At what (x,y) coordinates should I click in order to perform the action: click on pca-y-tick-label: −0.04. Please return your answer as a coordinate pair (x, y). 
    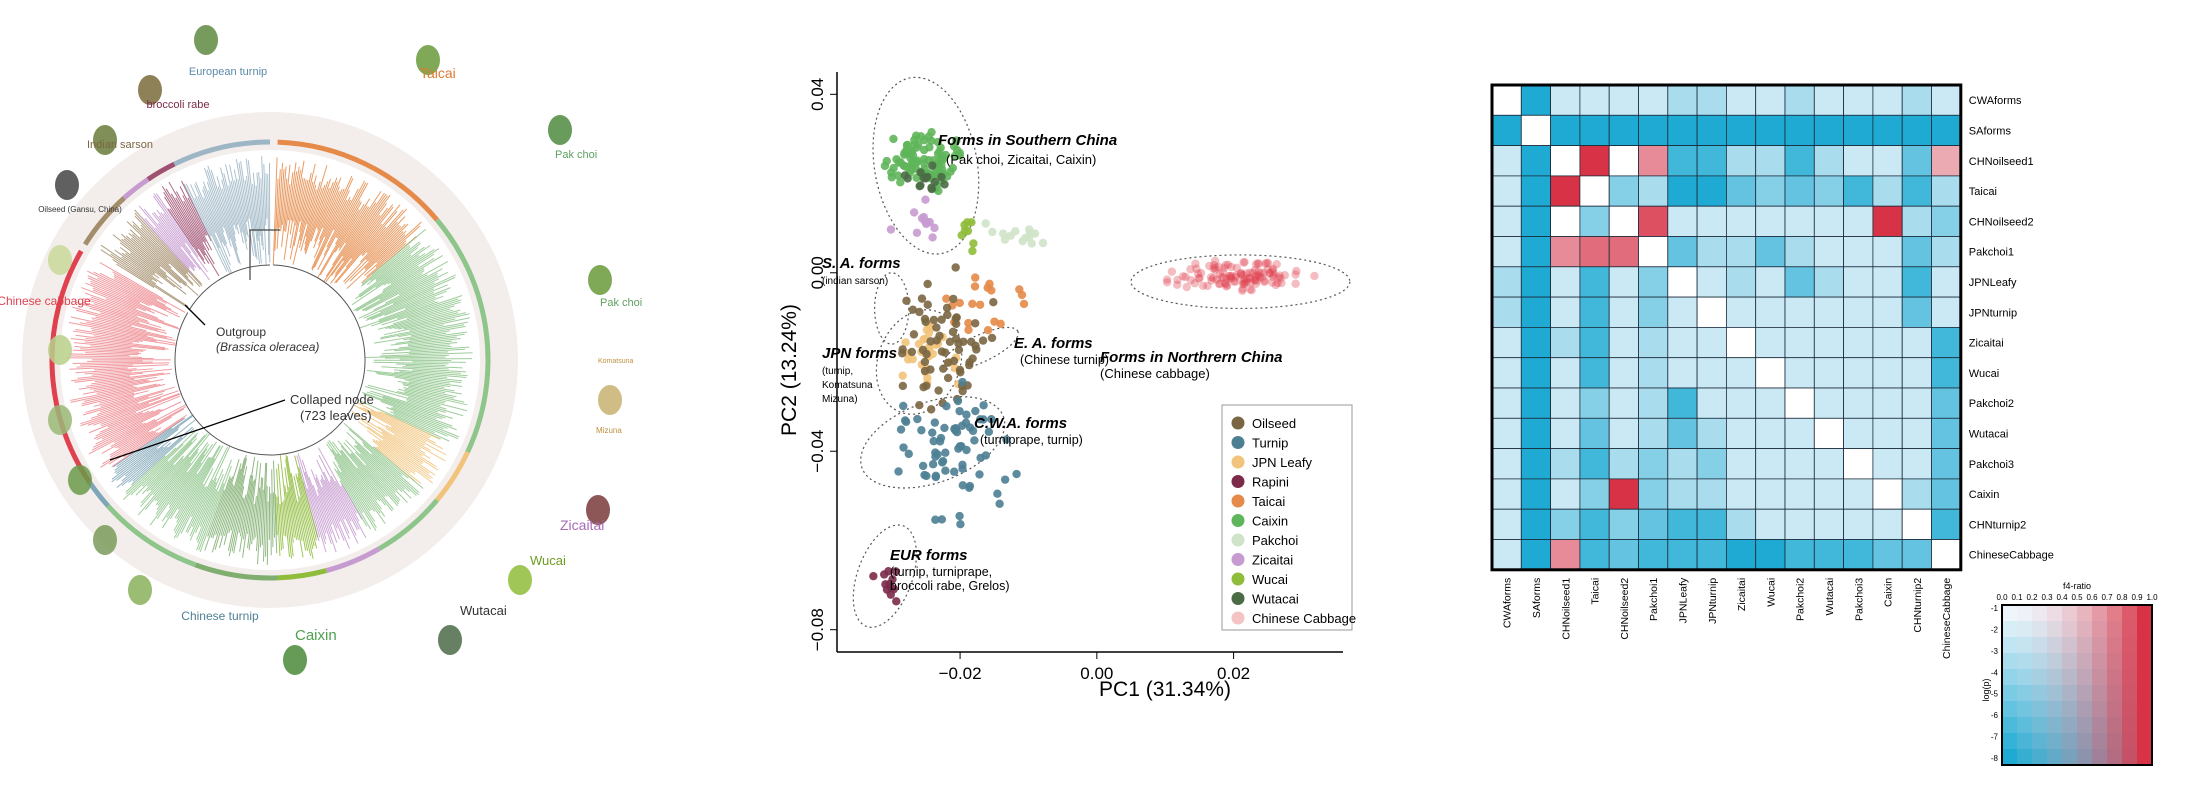
    Looking at the image, I should click on (817, 451).